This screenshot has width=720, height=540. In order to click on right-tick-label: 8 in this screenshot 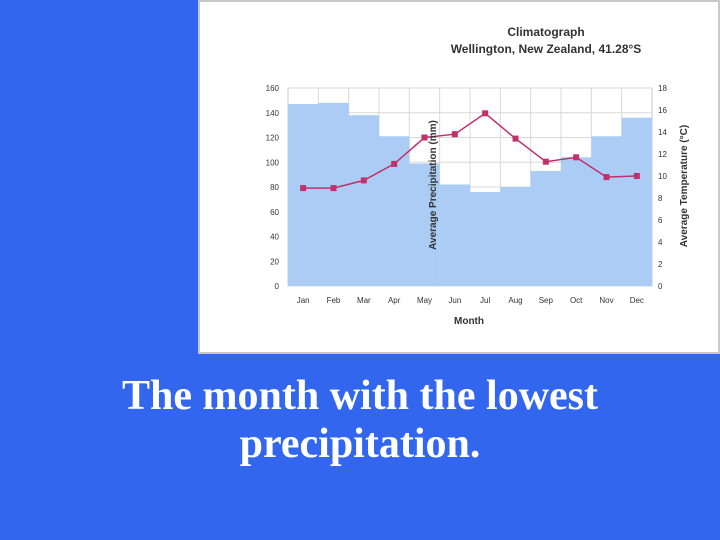, I will do `click(660, 198)`.